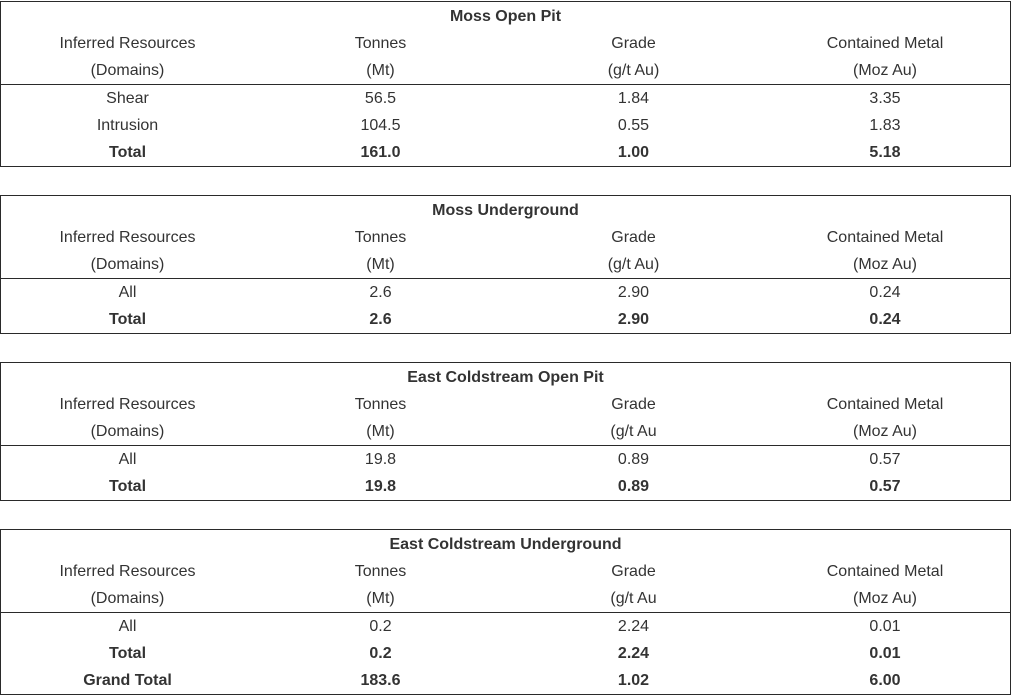  What do you see at coordinates (885, 98) in the screenshot?
I see `metal-cell: 3.35` at bounding box center [885, 98].